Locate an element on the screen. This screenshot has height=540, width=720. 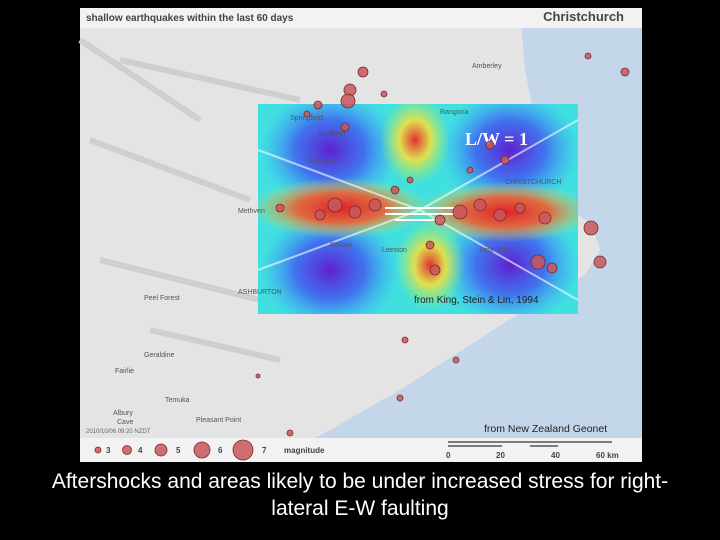
legend-label: 7 is located at coordinates (264, 450).